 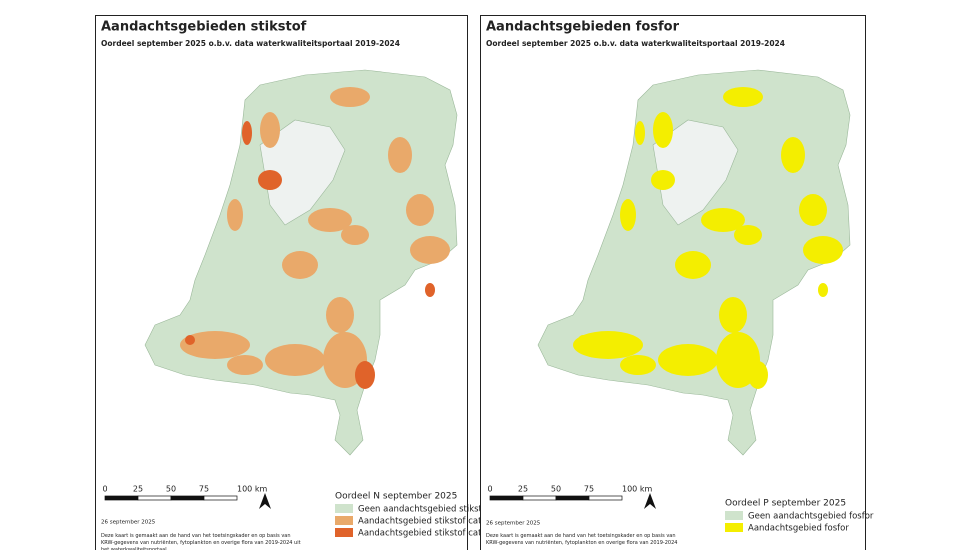 What do you see at coordinates (425, 522) in the screenshot?
I see `legend-label: Aandachtsgebied stikstof cat. 1` at bounding box center [425, 522].